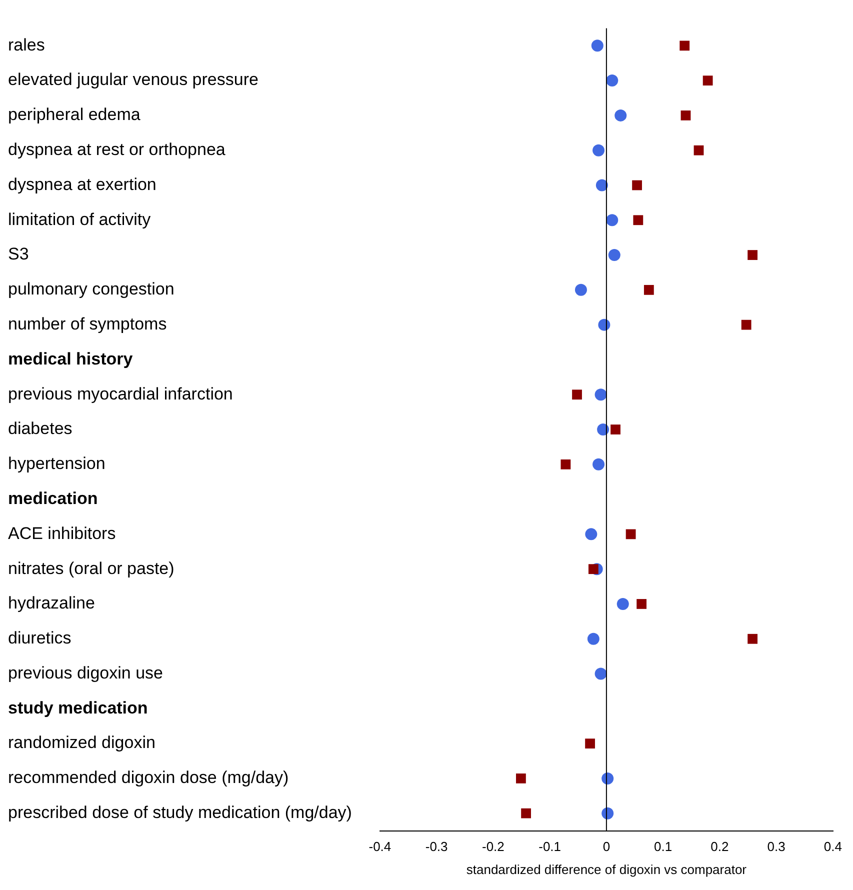 Image resolution: width=853 pixels, height=890 pixels. Describe the element at coordinates (62, 533) in the screenshot. I see `y-tick-label: ACE inhibitors` at that location.